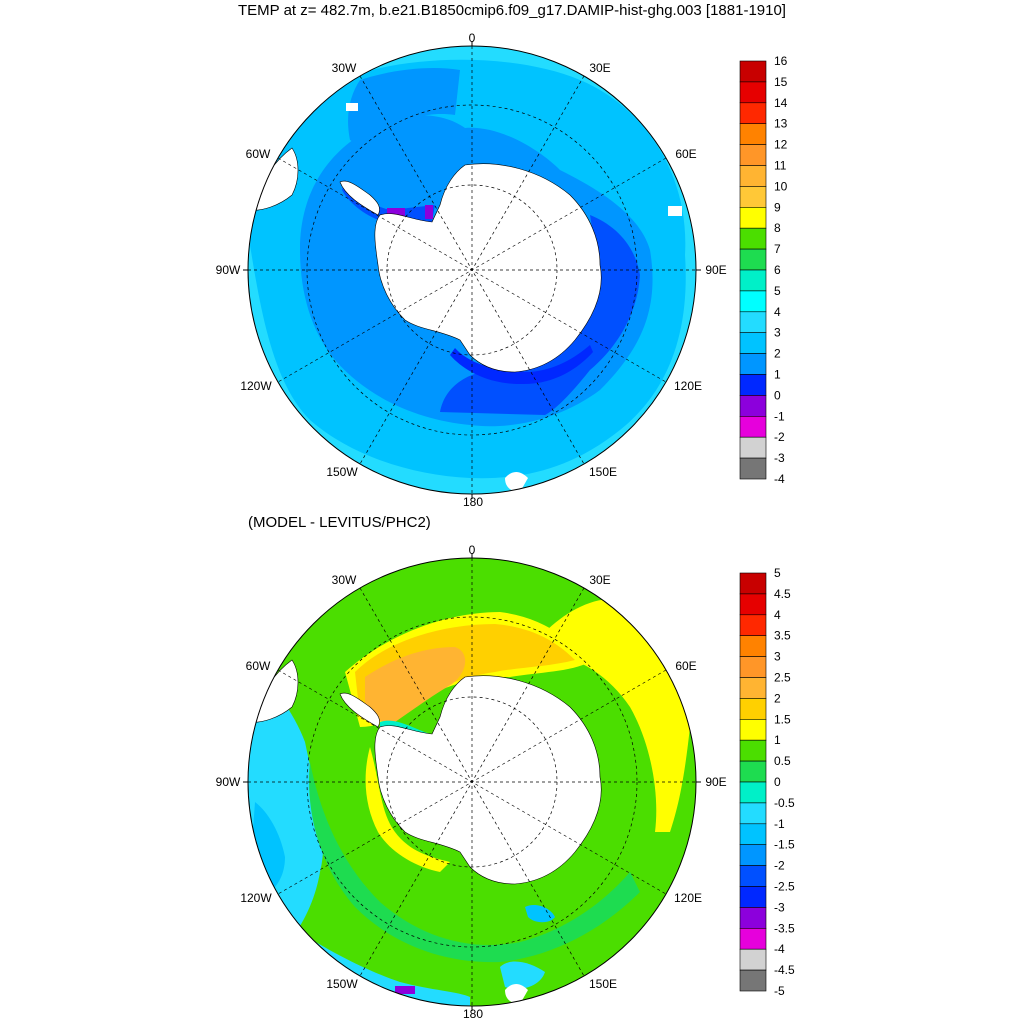  I want to click on bot-field-cool-se2, so click(540, 914).